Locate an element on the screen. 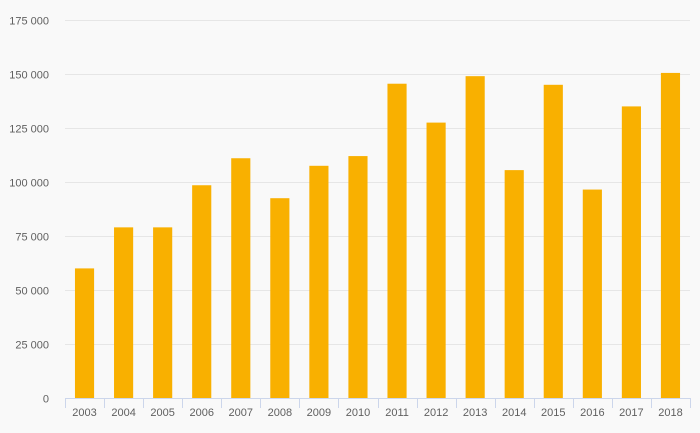 The height and width of the screenshot is (433, 700). y-tick-label: 175 000 is located at coordinates (29, 22).